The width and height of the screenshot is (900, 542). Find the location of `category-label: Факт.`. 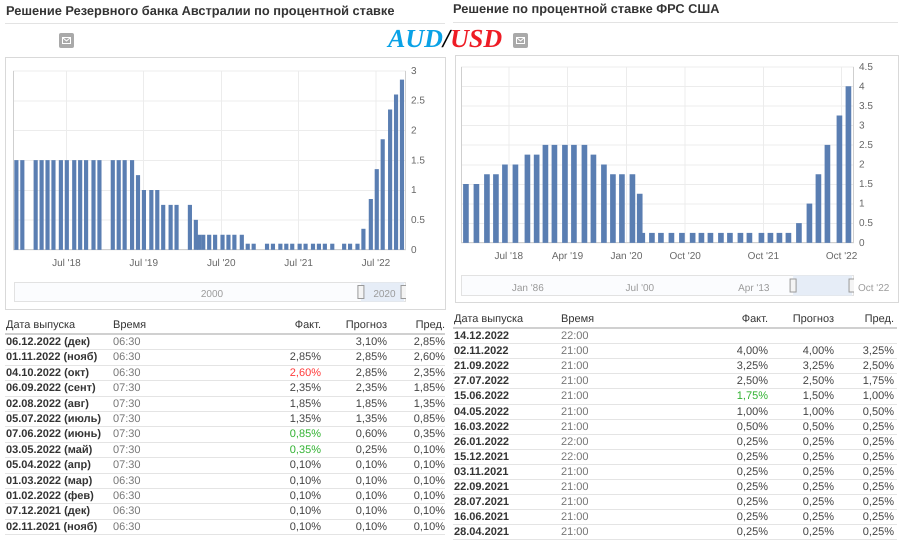

category-label: Факт. is located at coordinates (755, 319).